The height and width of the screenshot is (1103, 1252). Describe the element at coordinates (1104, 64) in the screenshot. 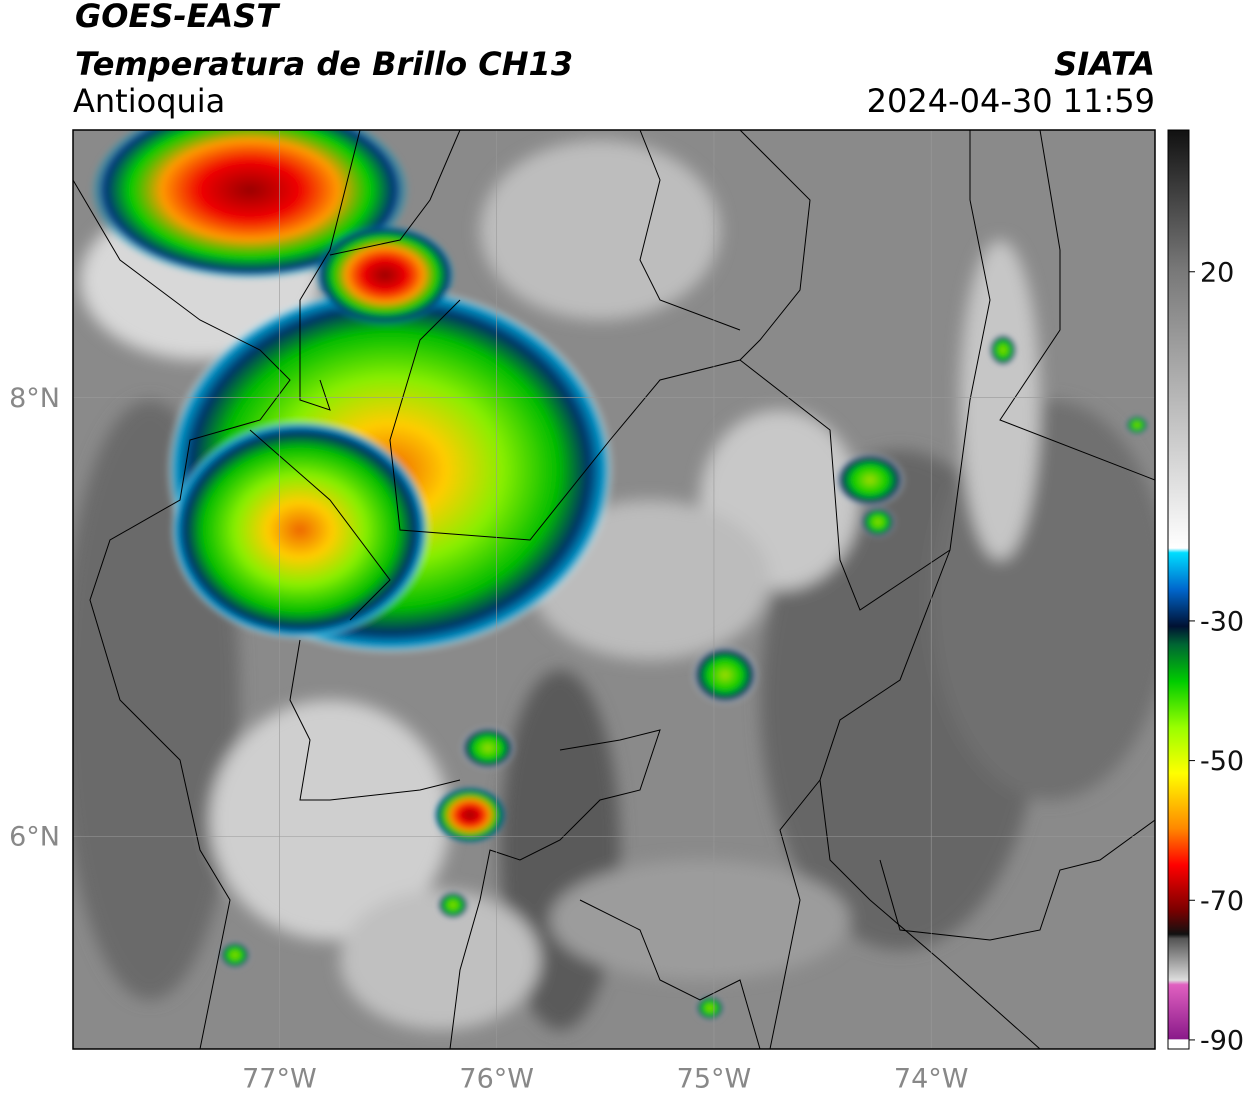

I see `source: SIATA` at that location.